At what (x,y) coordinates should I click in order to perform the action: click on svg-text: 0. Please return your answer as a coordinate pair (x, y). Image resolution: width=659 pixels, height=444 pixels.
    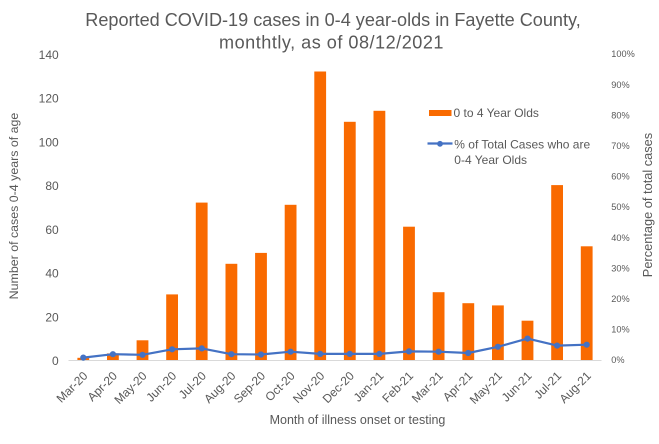
    Looking at the image, I should click on (55, 361).